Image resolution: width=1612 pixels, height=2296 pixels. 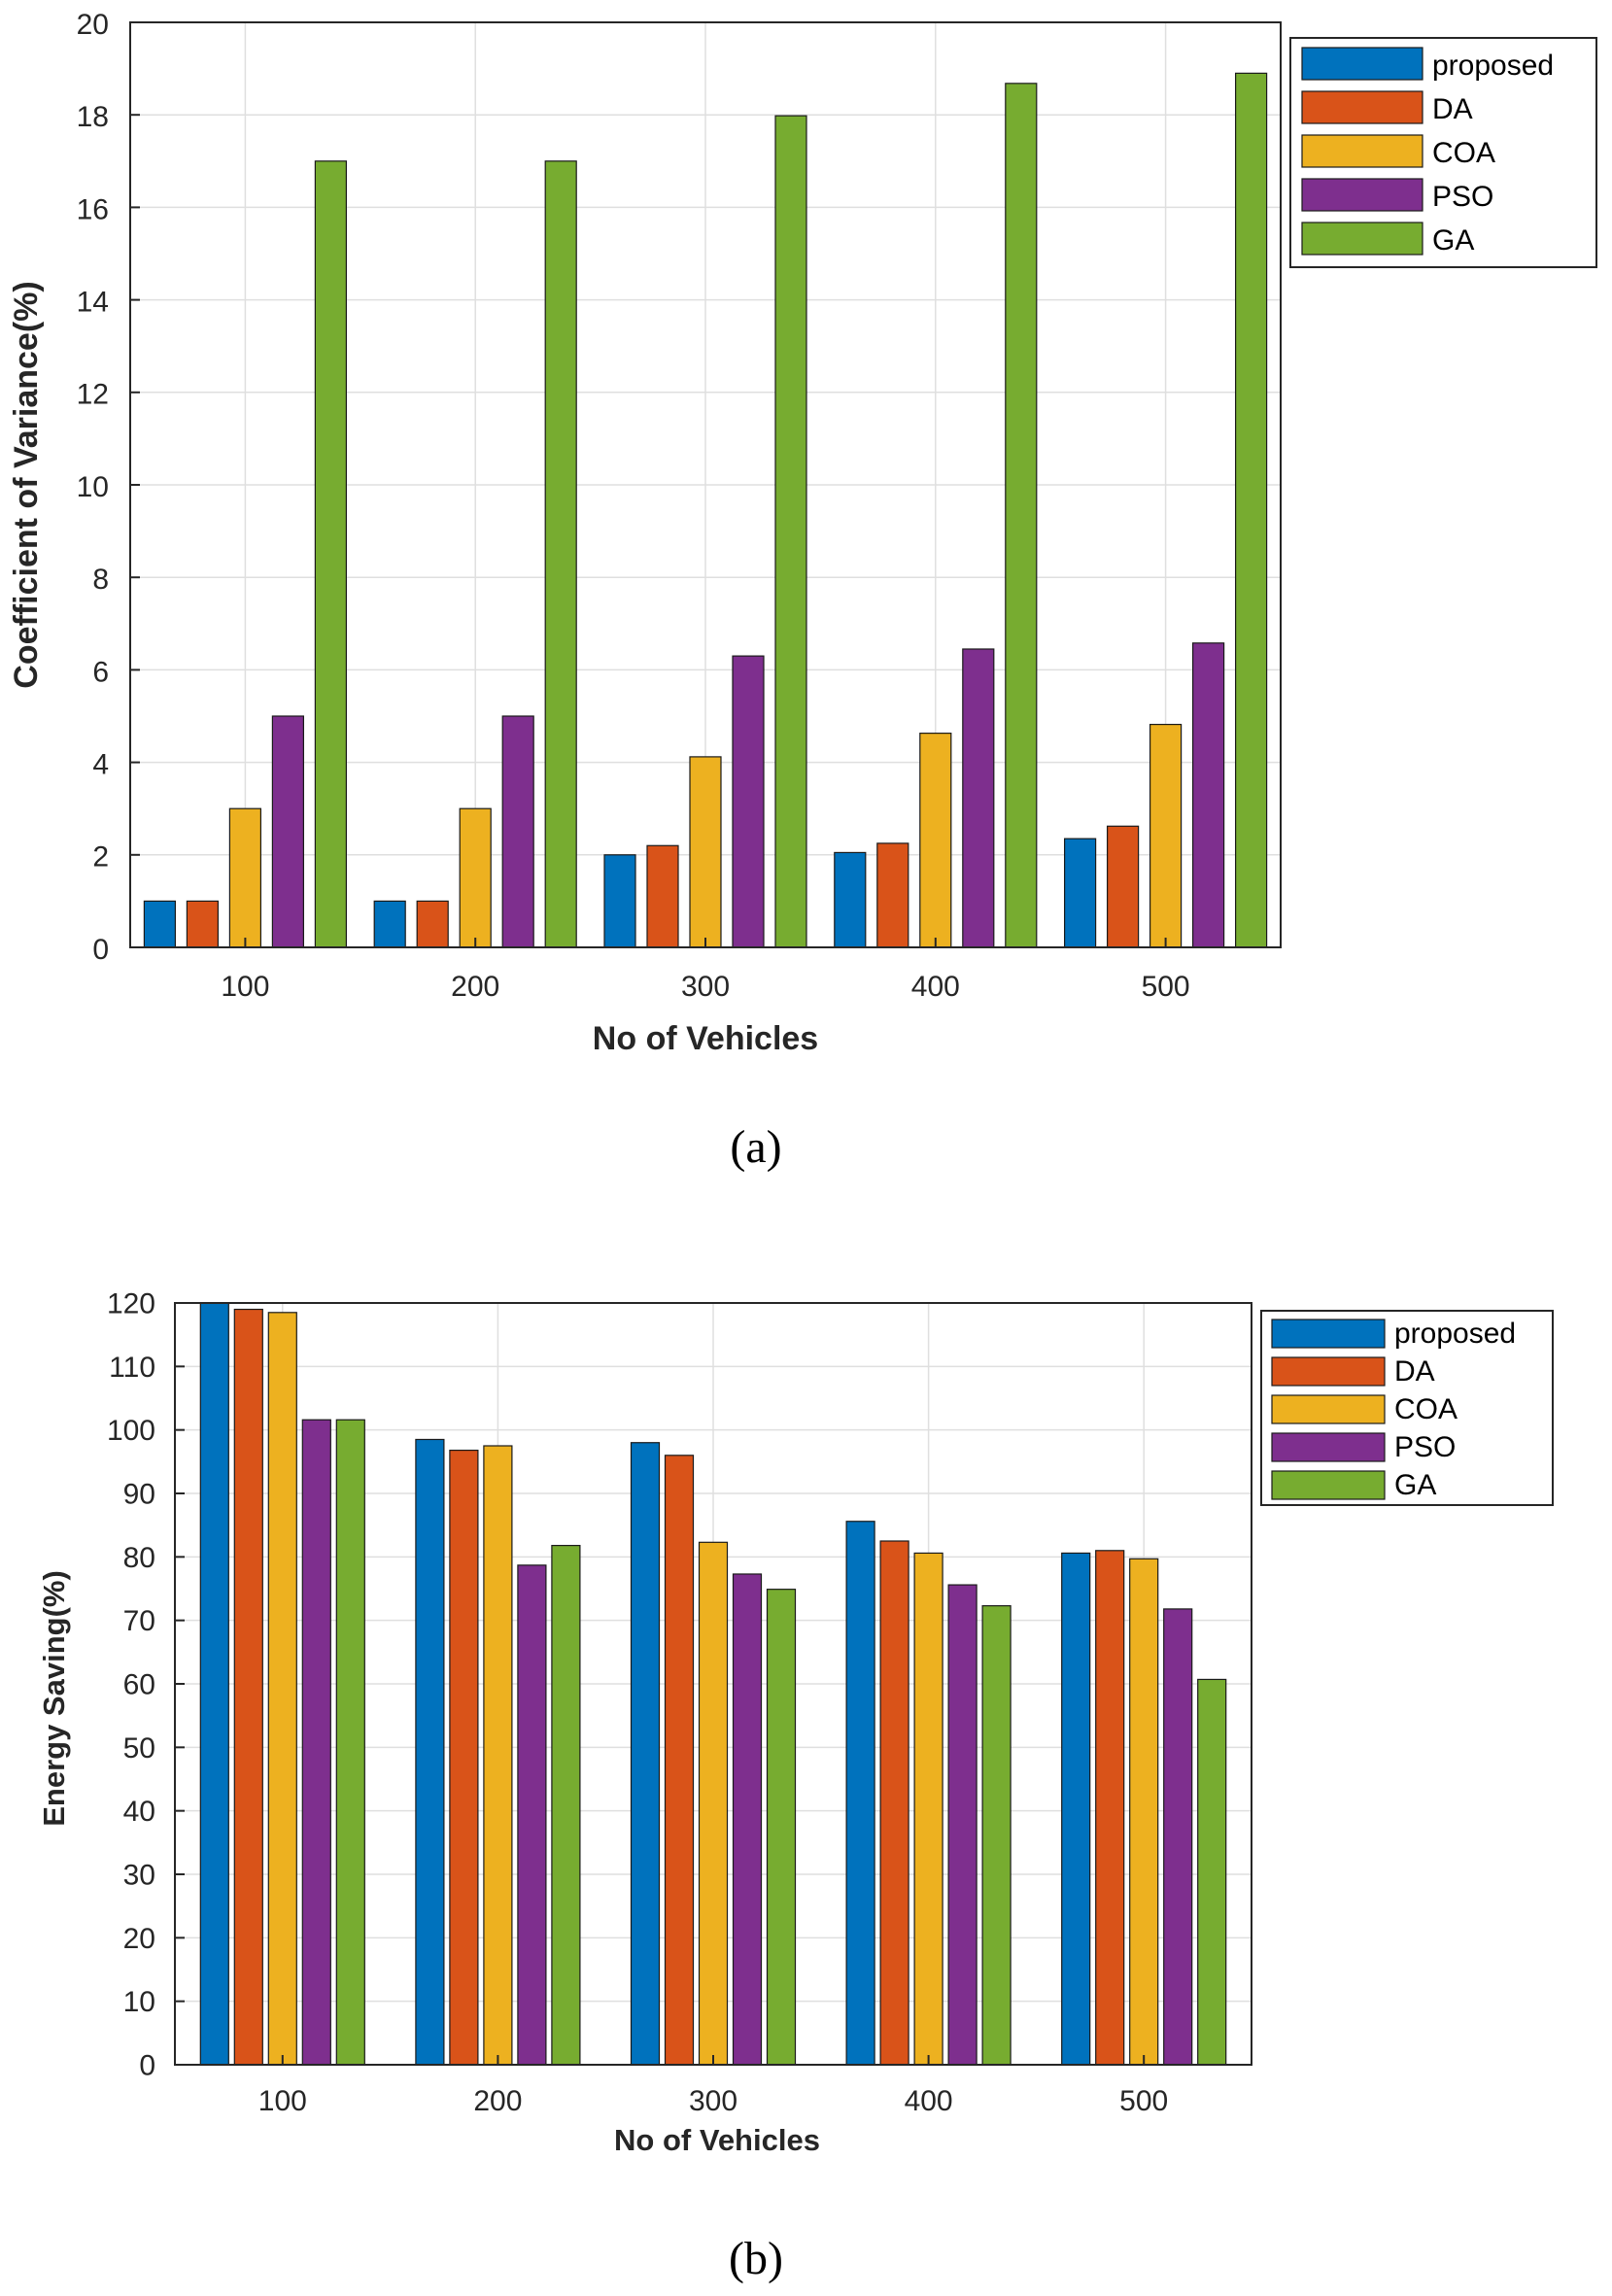 What do you see at coordinates (1143, 2101) in the screenshot?
I see `chart-b-x-tick-500: 500` at bounding box center [1143, 2101].